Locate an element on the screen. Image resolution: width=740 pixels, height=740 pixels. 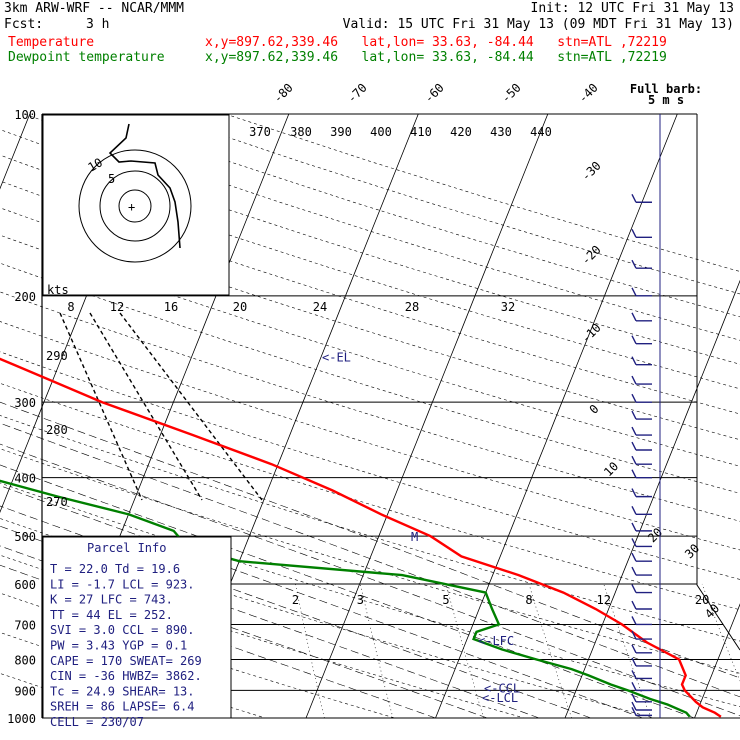
mixing-ratio-line is located at coordinates (310, 651).